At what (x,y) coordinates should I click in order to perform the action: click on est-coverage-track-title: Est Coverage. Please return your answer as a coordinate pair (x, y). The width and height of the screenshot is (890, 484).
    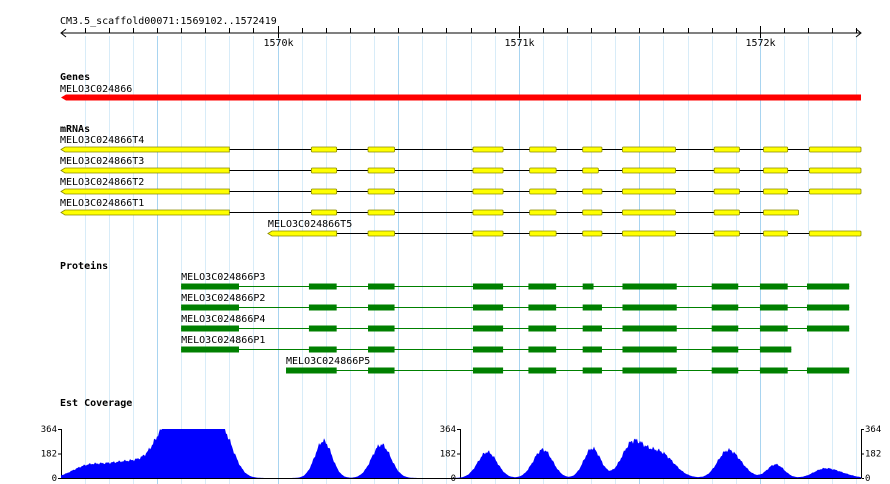
    Looking at the image, I should click on (96, 403).